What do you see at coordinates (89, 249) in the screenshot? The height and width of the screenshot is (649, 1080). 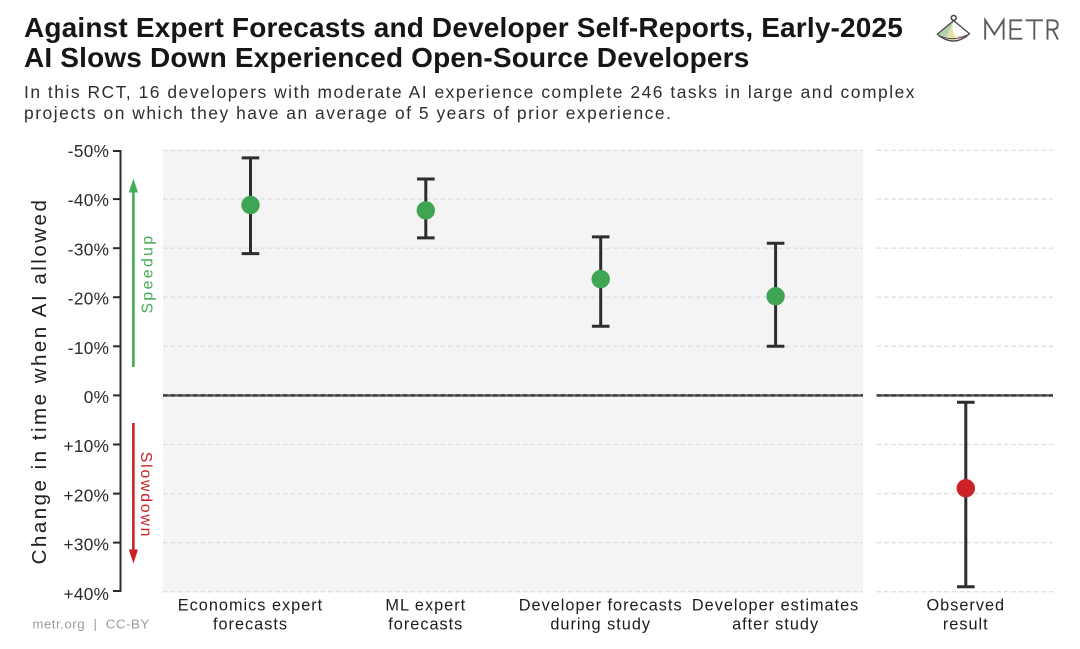 I see `svg-text: -30%` at bounding box center [89, 249].